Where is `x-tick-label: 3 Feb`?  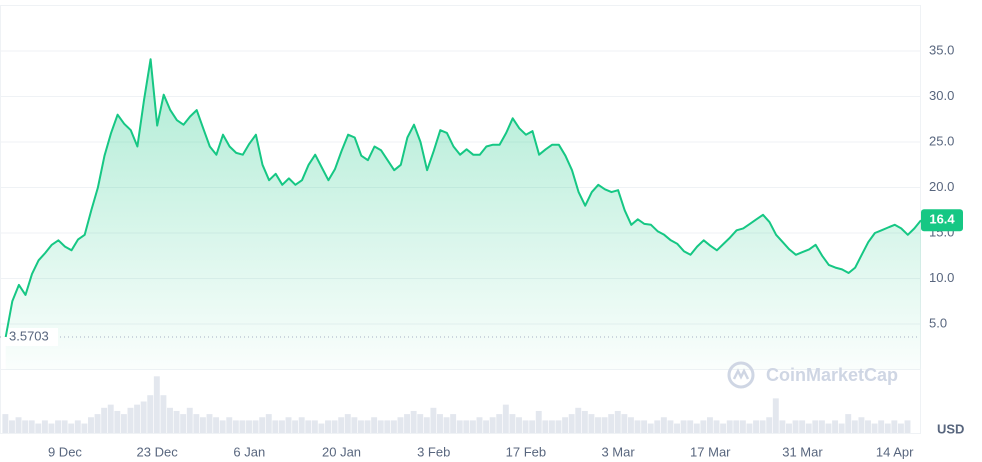
x-tick-label: 3 Feb is located at coordinates (433, 451).